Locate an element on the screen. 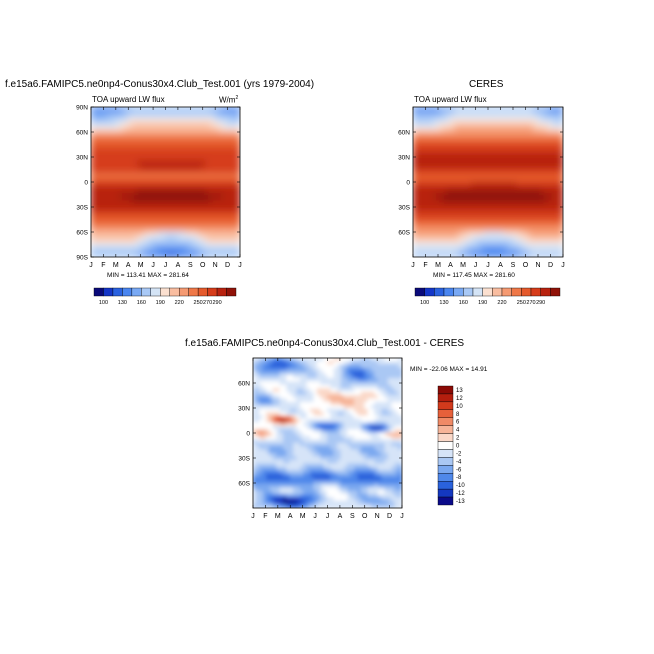 The width and height of the screenshot is (654, 654). colorbar-tick-label: 4 is located at coordinates (458, 431).